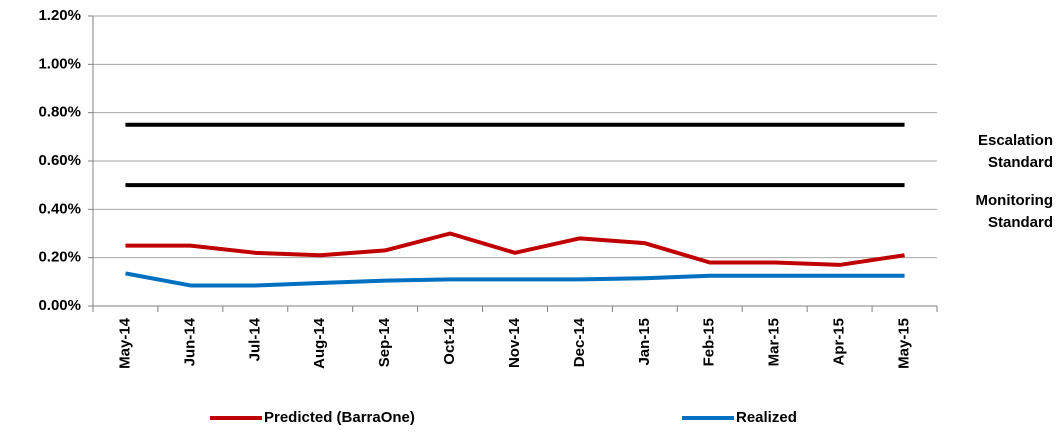  What do you see at coordinates (59, 160) in the screenshot?
I see `y-tick-label: 0.60%` at bounding box center [59, 160].